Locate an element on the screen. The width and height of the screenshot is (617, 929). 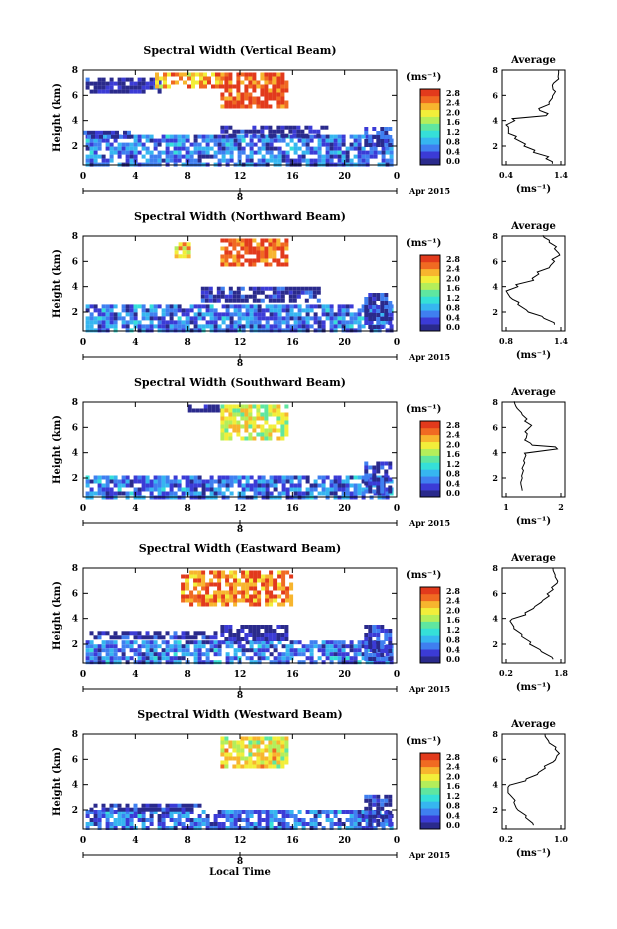
x-tick-label: 12 is located at coordinates (240, 343).